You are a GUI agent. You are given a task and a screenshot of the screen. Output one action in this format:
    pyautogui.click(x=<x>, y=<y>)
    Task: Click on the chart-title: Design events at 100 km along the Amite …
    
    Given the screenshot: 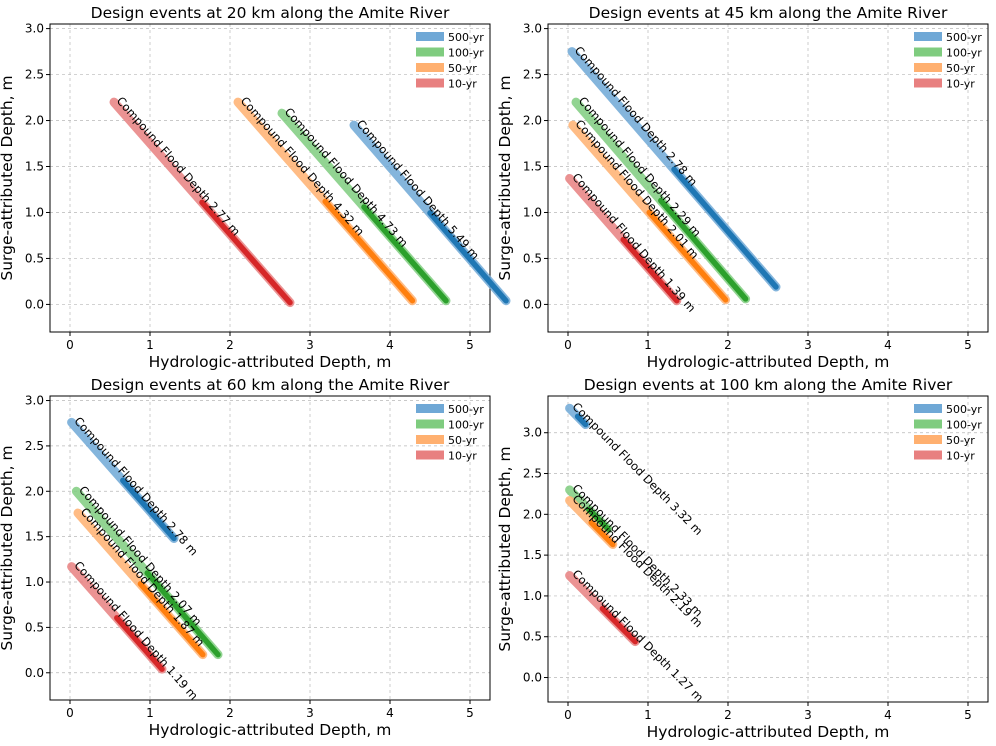 What is the action you would take?
    pyautogui.click(x=768, y=385)
    